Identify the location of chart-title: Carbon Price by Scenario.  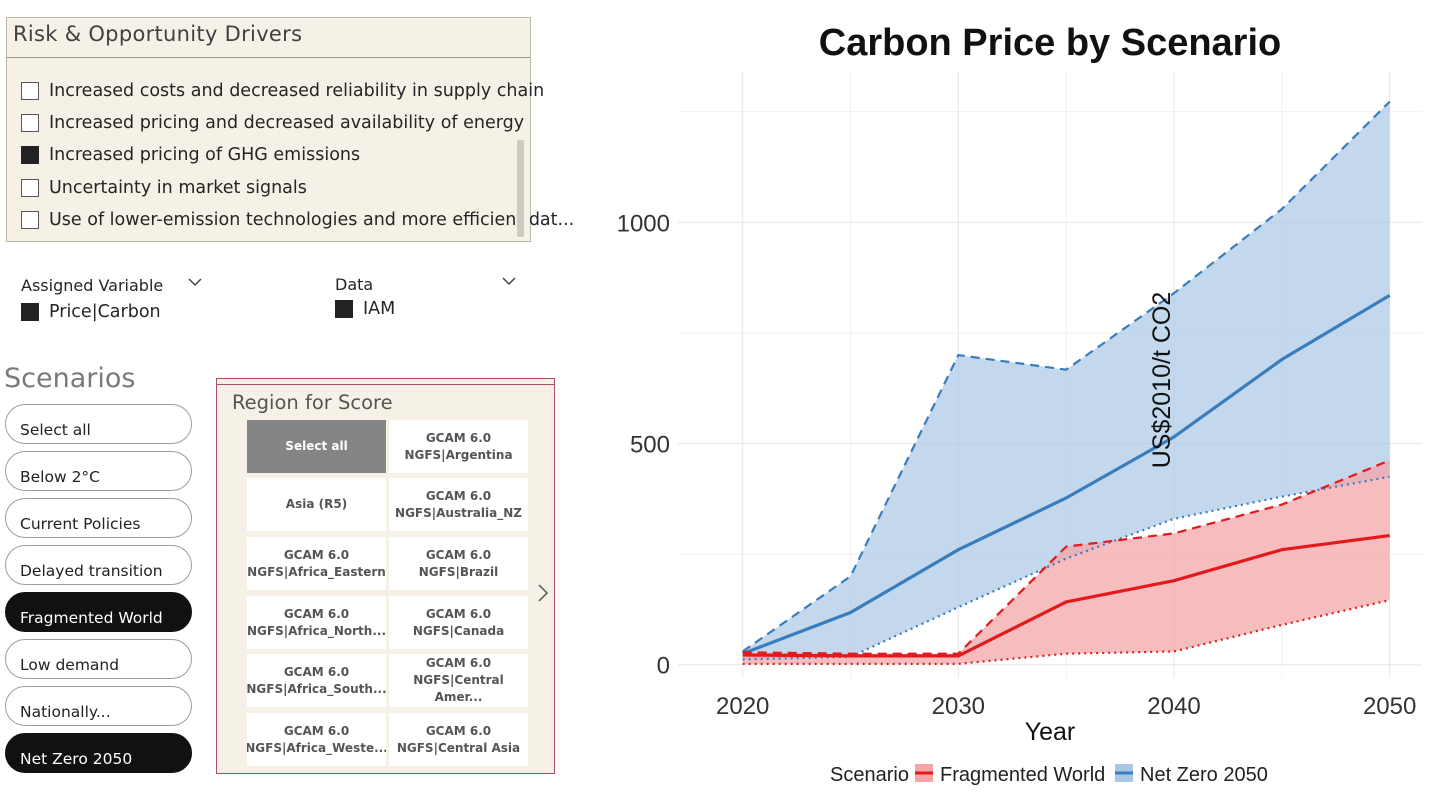
(1050, 43).